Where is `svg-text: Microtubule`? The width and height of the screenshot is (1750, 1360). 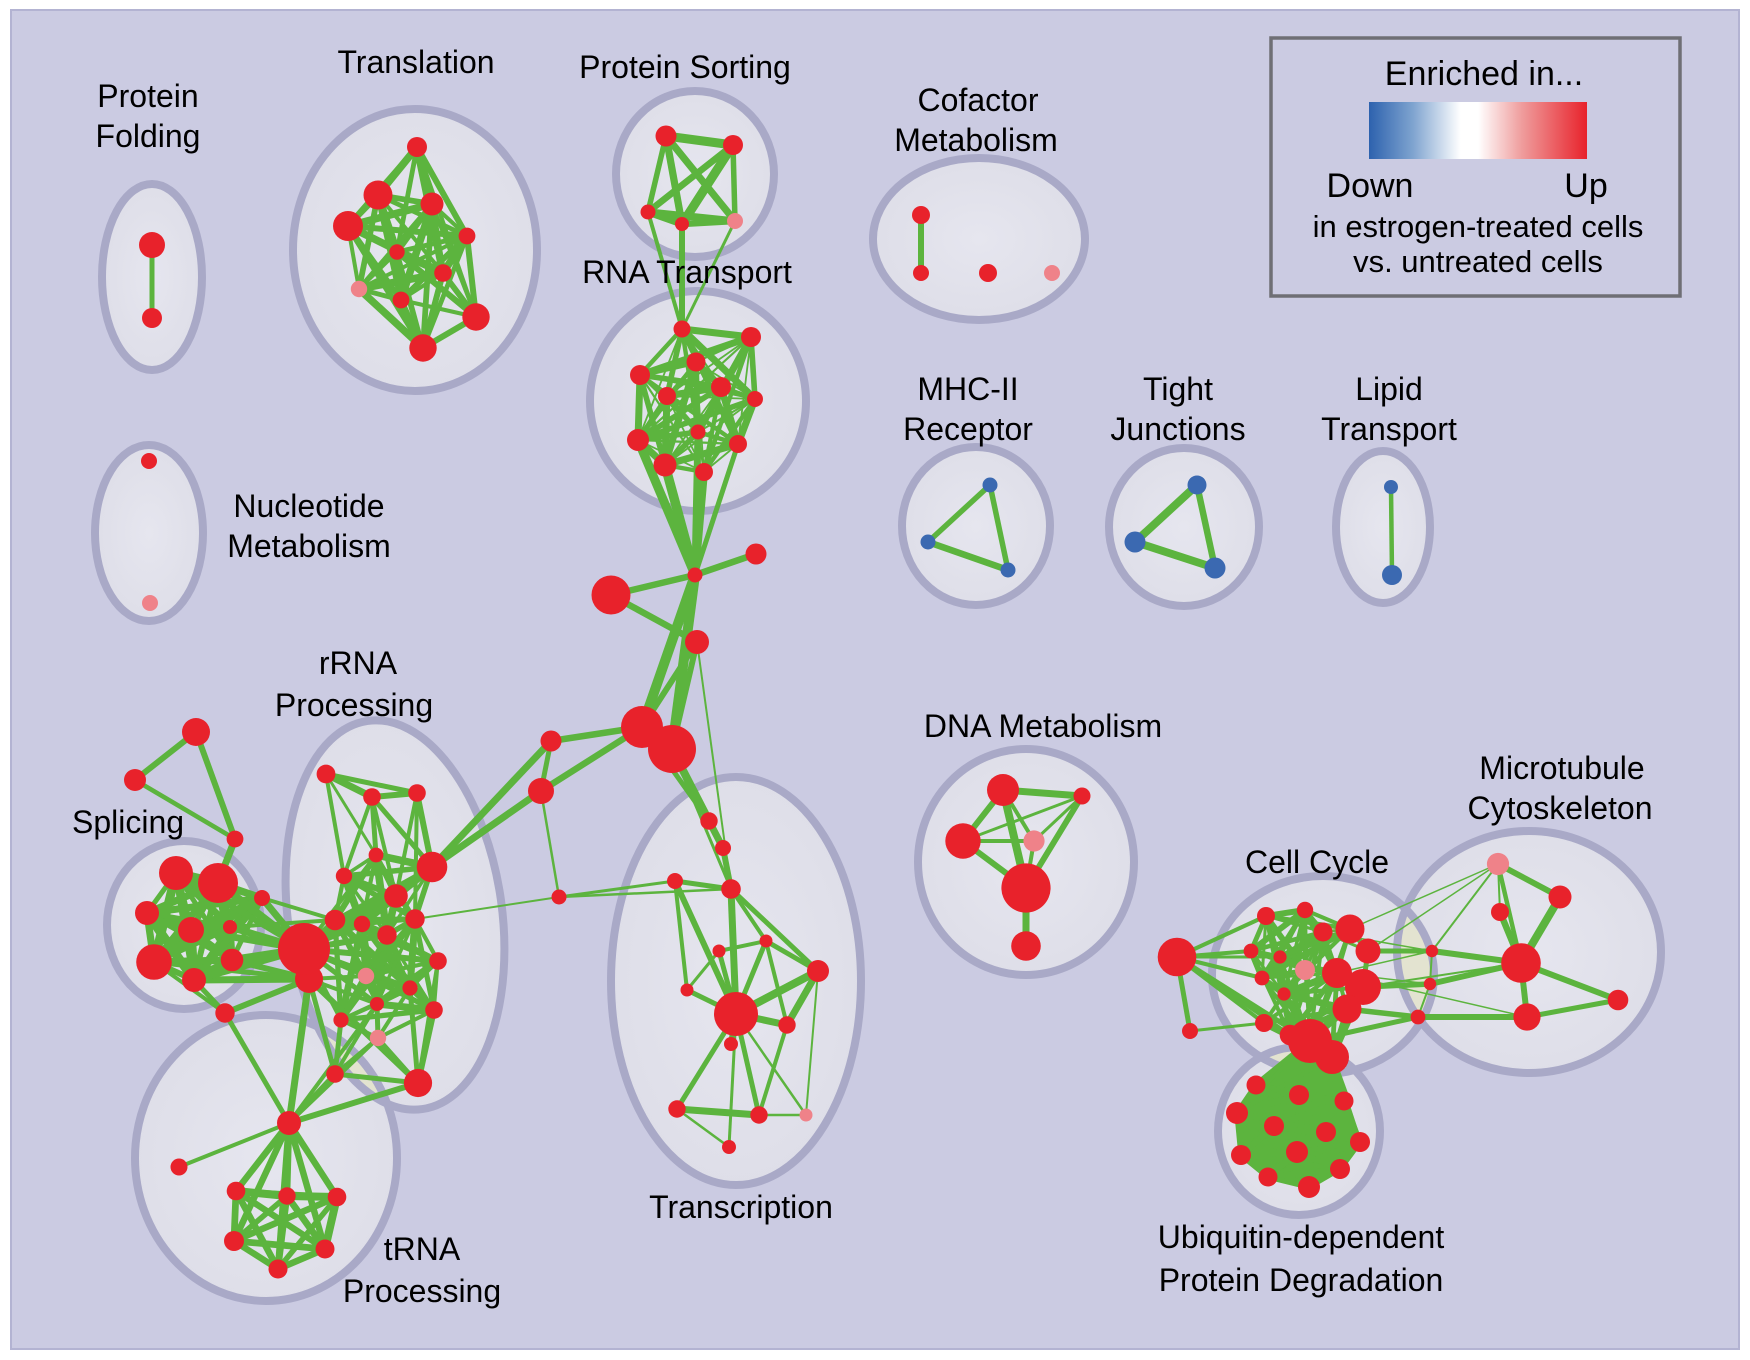
svg-text: Microtubule is located at coordinates (1561, 768).